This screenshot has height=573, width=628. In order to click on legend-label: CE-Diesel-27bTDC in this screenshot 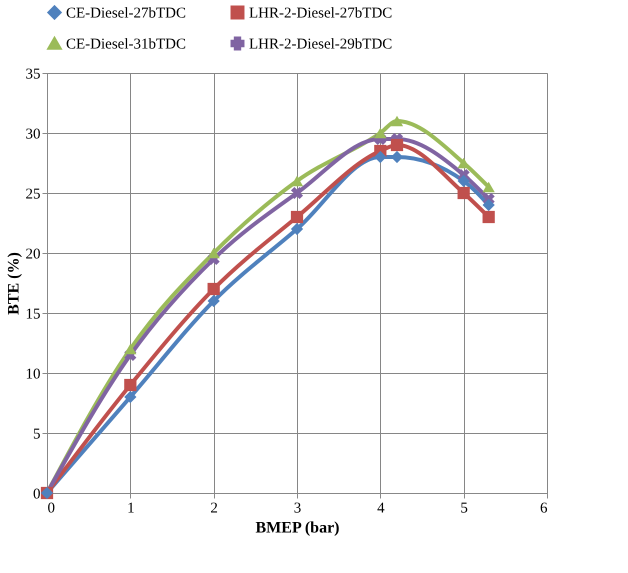, I will do `click(126, 14)`.